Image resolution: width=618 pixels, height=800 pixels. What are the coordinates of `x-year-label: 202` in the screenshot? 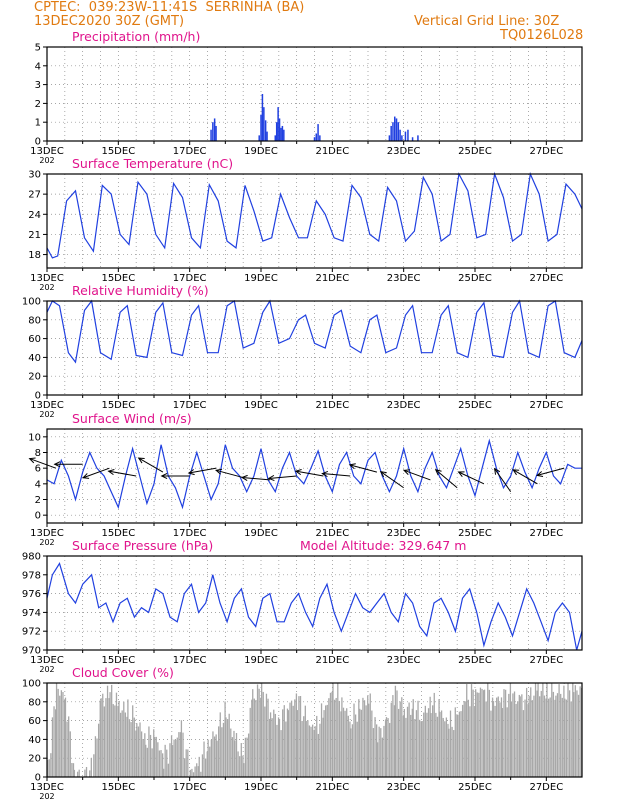 It's located at (46, 414).